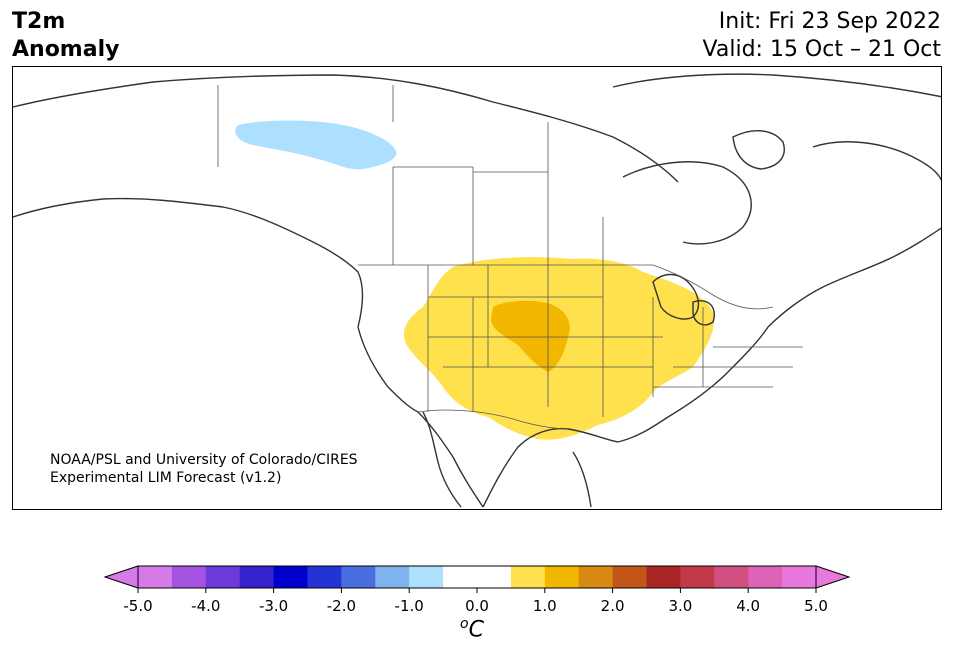  I want to click on colorbar-tick-label: -4.0, so click(206, 606).